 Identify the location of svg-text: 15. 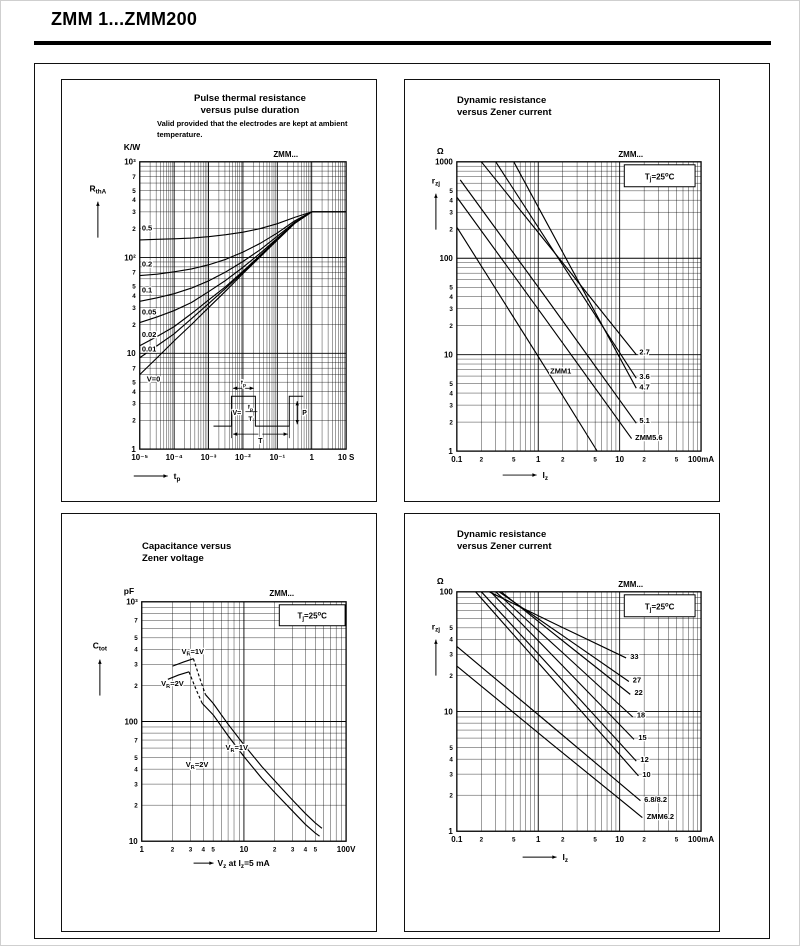
(642, 737).